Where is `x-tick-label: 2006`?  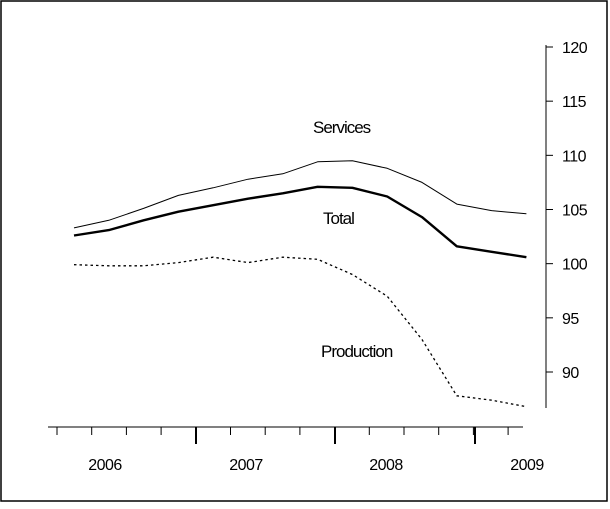 x-tick-label: 2006 is located at coordinates (105, 465).